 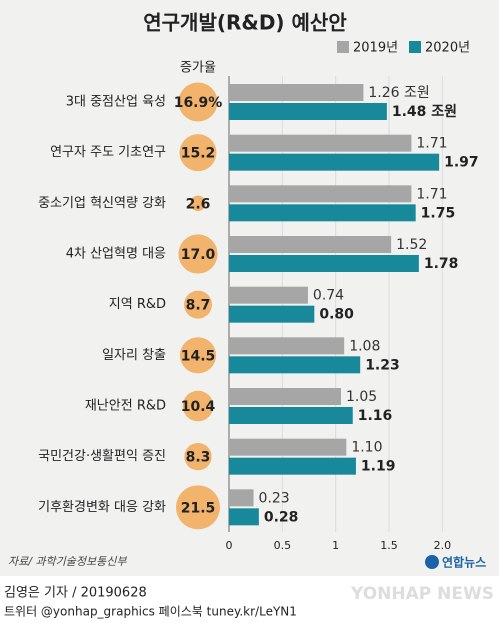 I want to click on value-label: 1.05, so click(x=361, y=397).